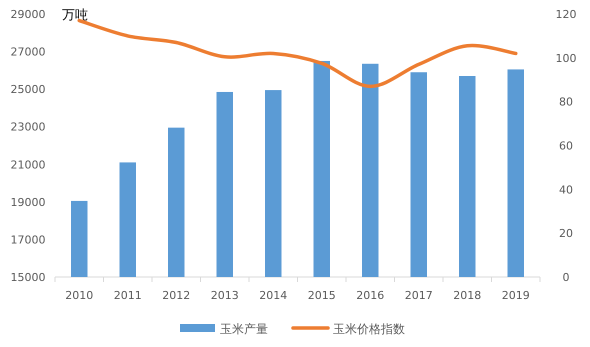  I want to click on y-tick-label: 19000, so click(28, 202).